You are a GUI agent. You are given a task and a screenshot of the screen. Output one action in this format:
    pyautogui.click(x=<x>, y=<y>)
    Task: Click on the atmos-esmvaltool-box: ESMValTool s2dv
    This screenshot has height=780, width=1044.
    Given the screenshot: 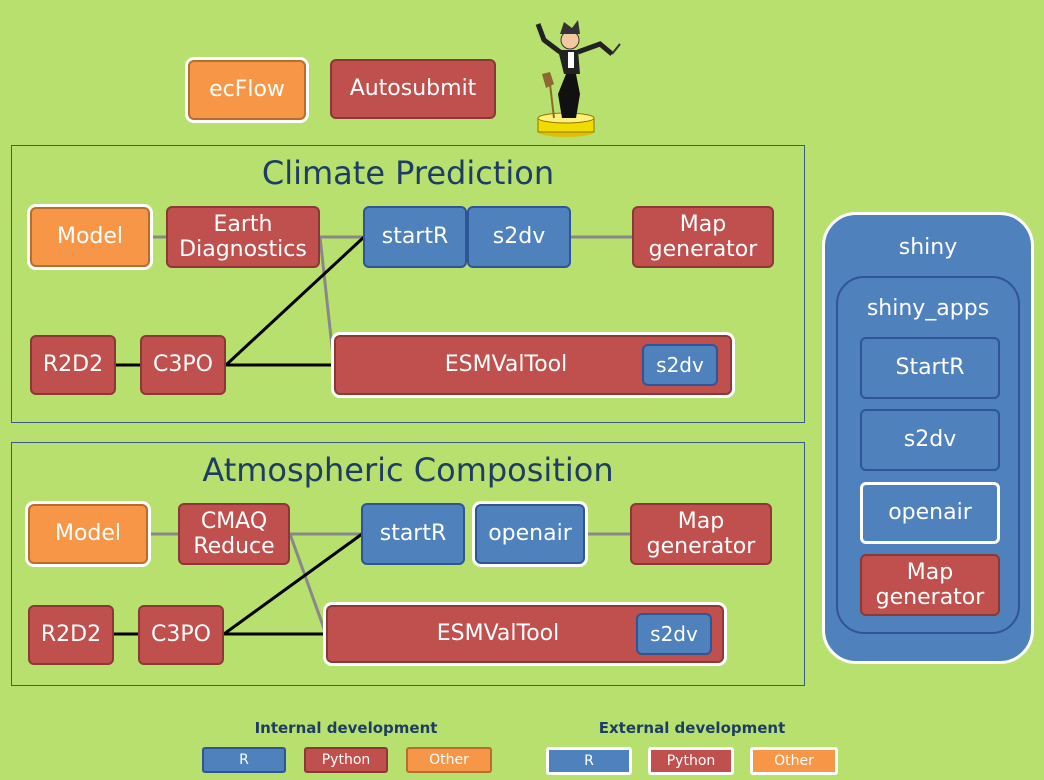 What is the action you would take?
    pyautogui.click(x=525, y=634)
    